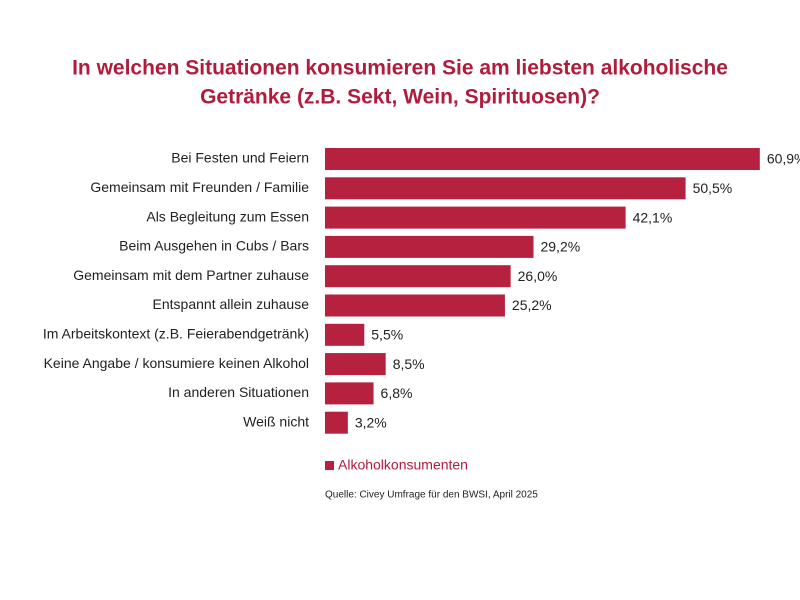 This screenshot has height=600, width=800. I want to click on category-label: Gemeinsam mit dem Partner zuhause, so click(191, 275).